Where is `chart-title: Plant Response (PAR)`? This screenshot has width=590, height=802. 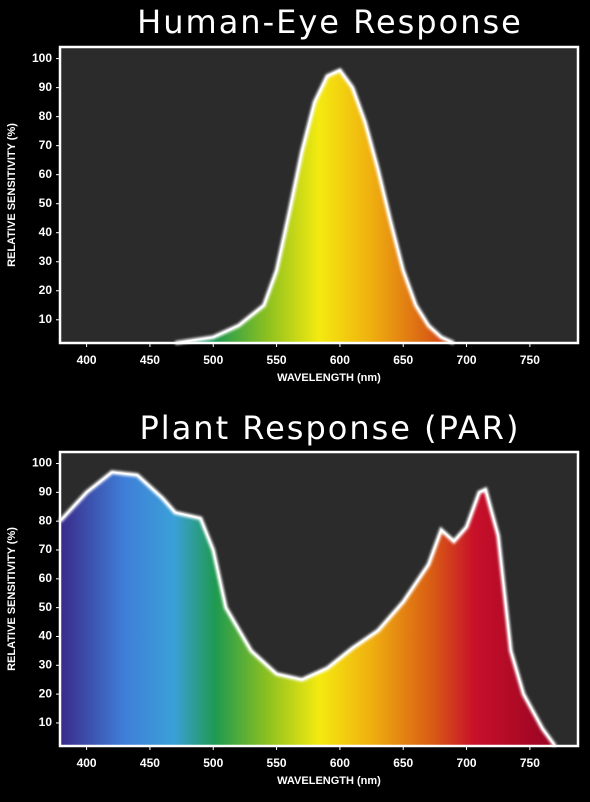
chart-title: Plant Response (PAR) is located at coordinates (330, 428).